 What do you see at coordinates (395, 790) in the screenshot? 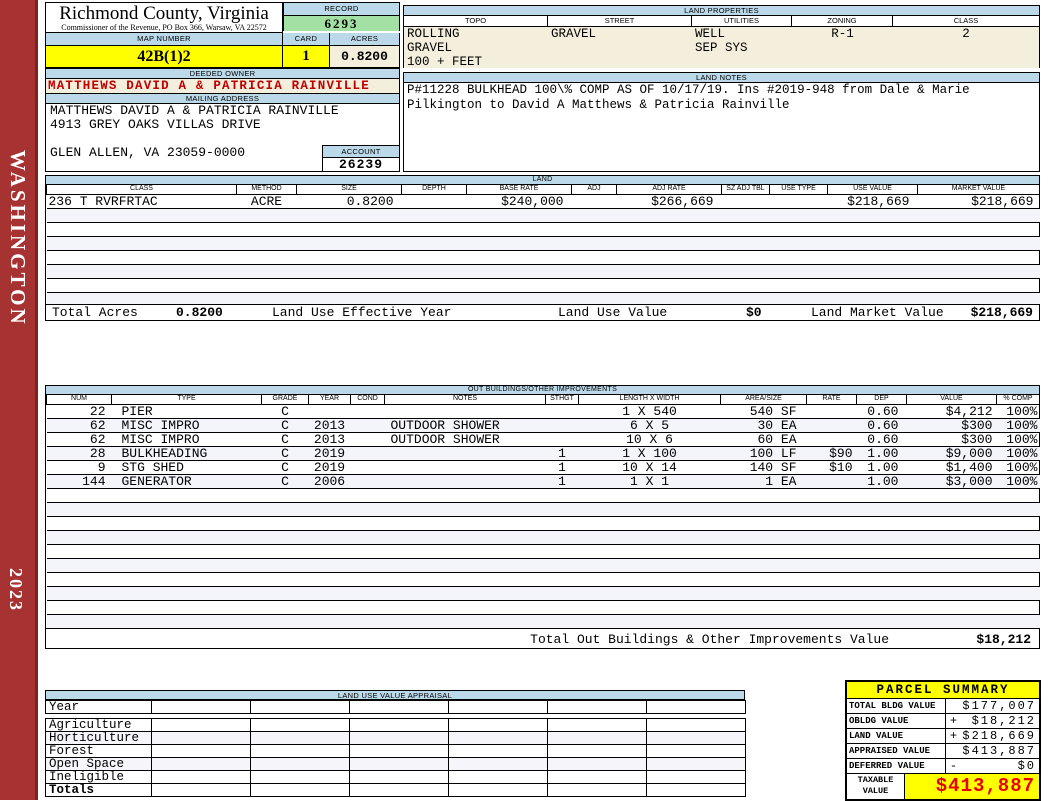
I see `appraisal-totals-row: Totals` at bounding box center [395, 790].